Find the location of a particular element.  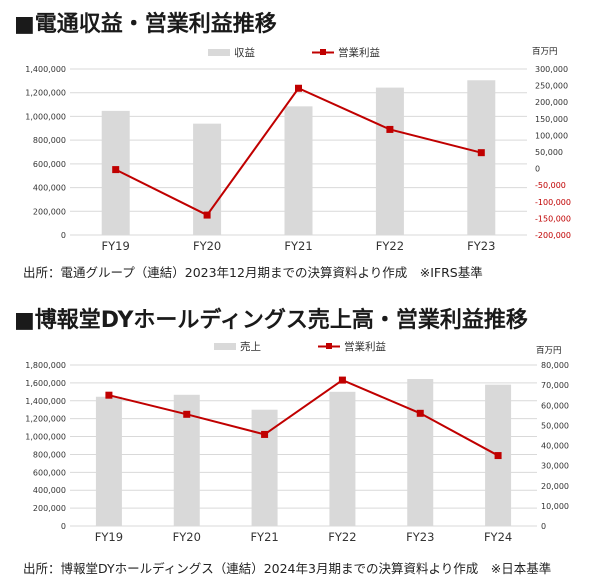

y-right-tick-label: 30,000 is located at coordinates (555, 466).